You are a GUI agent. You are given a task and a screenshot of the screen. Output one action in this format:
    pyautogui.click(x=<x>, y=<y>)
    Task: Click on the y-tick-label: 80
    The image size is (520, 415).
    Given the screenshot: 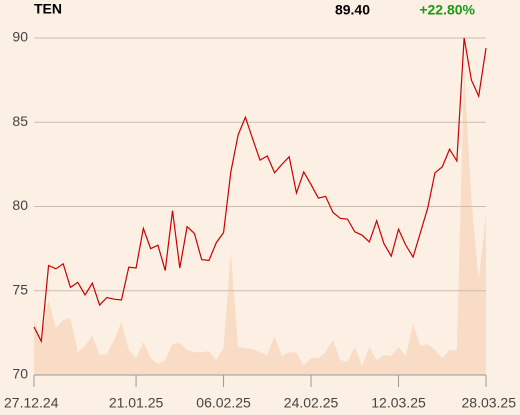 What is the action you would take?
    pyautogui.click(x=20, y=205)
    